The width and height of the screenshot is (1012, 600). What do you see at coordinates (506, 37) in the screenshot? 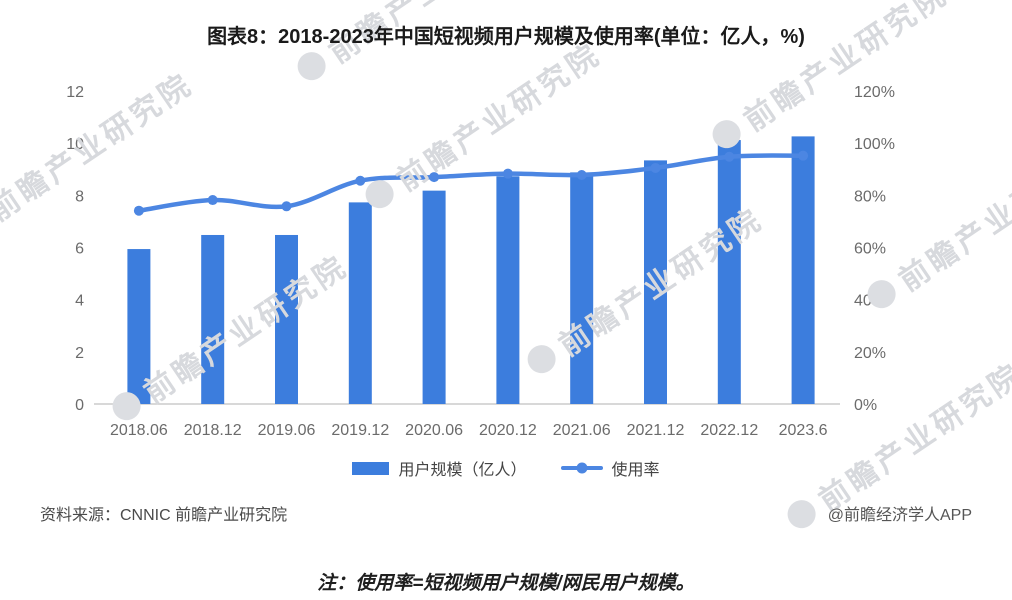
I see `chart-title: 图表8：2018-2023年中国短视频用户规模及使用率(单位：亿人，%)` at bounding box center [506, 37].